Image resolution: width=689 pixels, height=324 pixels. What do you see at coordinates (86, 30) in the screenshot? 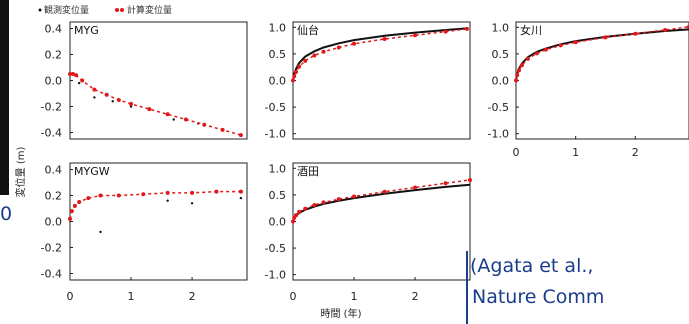
I see `panel-title: MYG` at bounding box center [86, 30].